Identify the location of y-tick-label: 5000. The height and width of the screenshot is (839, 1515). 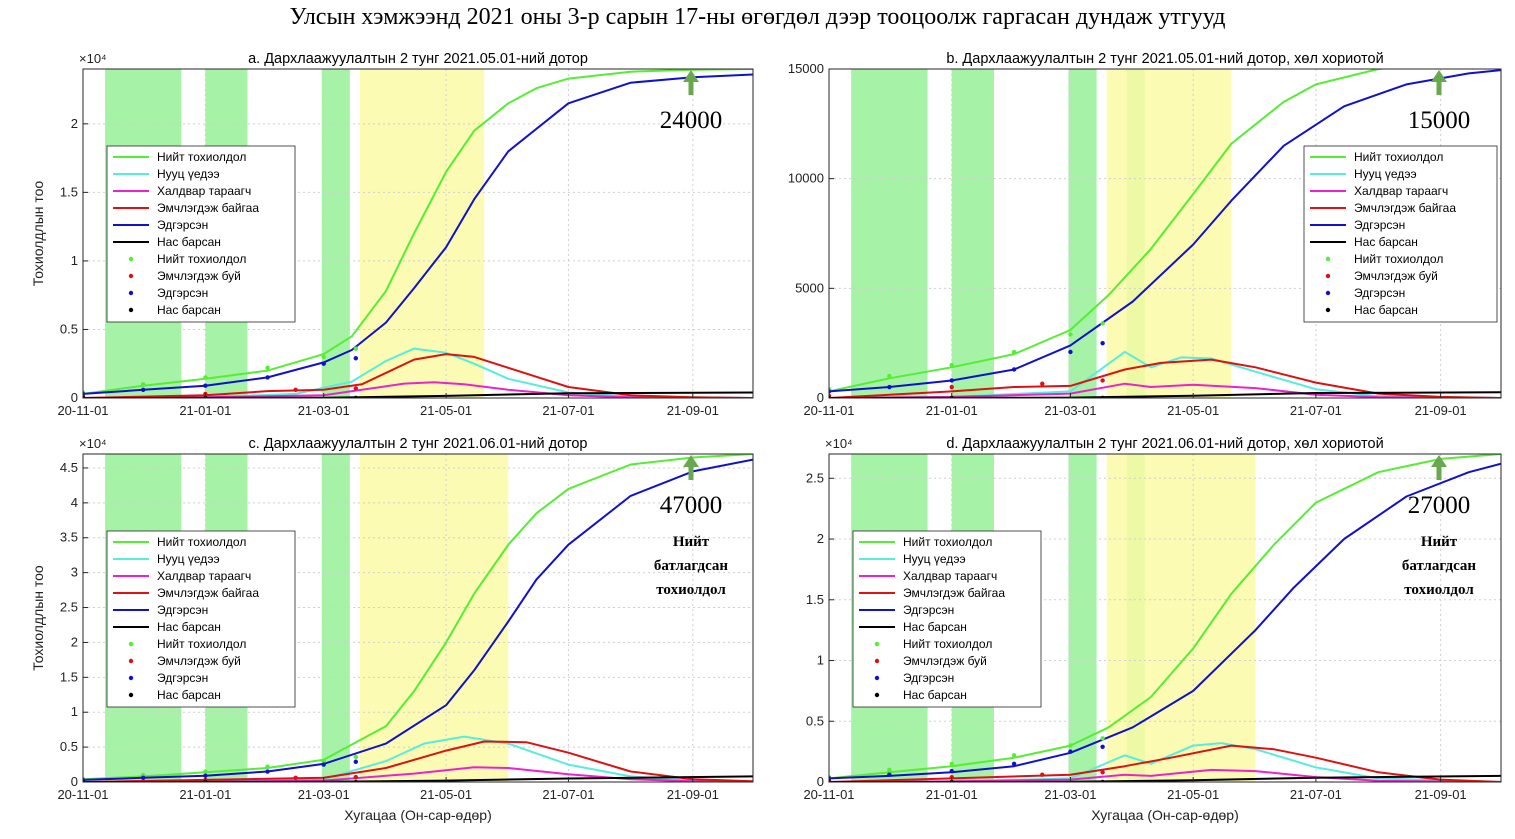
(809, 287).